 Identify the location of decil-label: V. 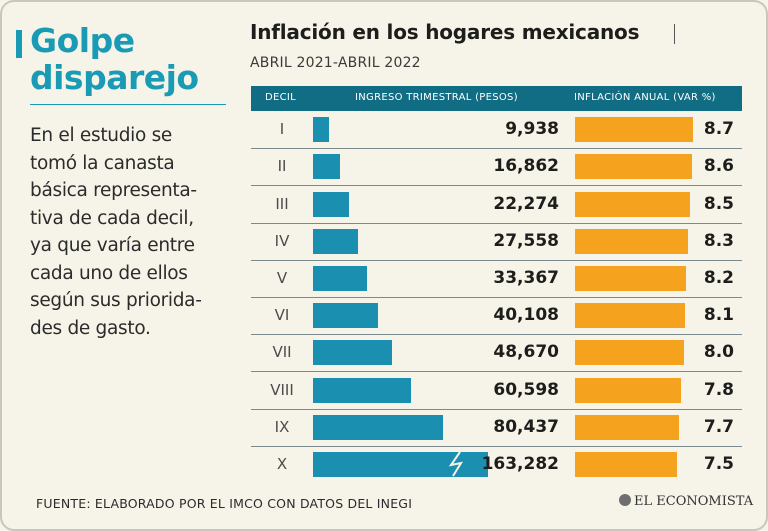
(282, 277).